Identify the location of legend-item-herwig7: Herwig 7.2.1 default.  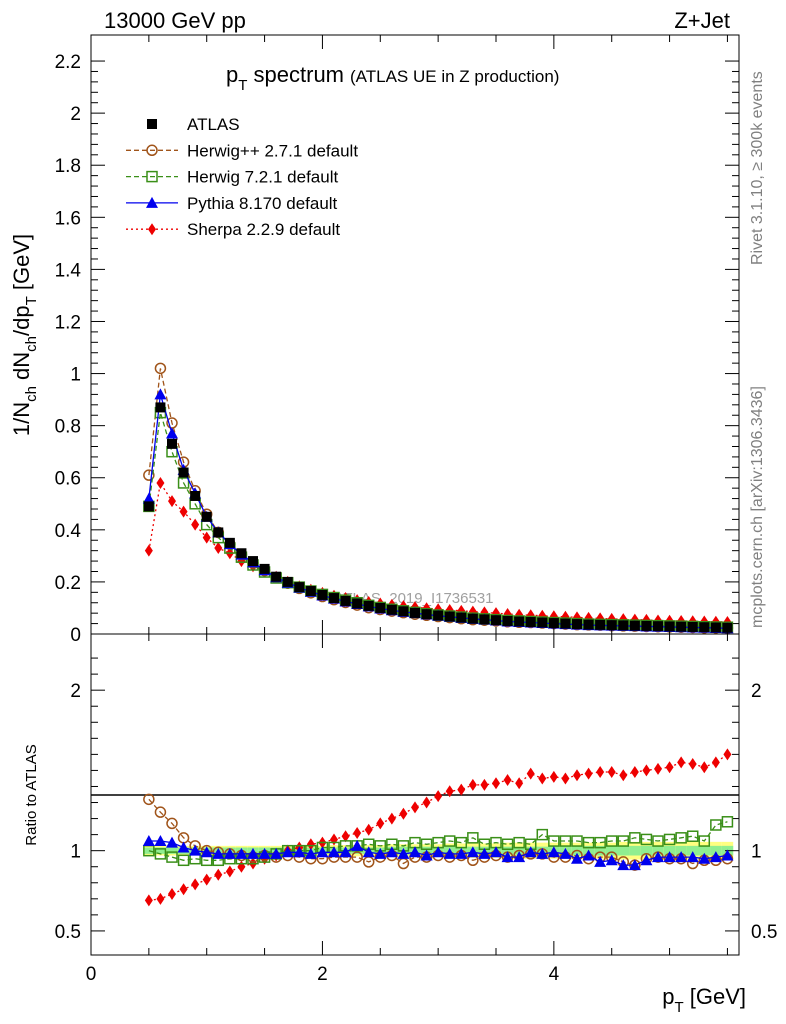
(232, 177).